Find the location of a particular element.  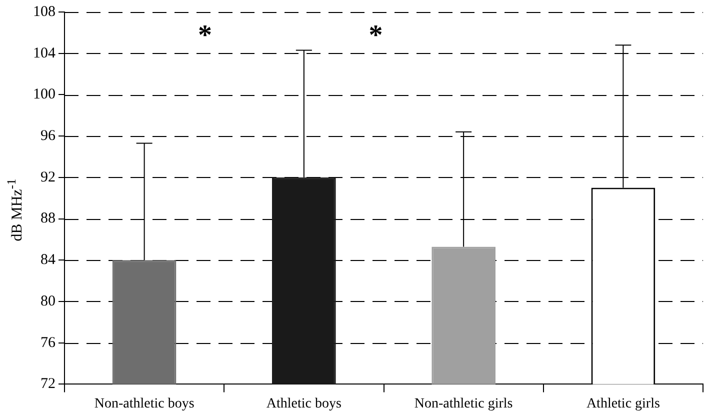

x-tick-label: Non-athletic girls is located at coordinates (463, 404).